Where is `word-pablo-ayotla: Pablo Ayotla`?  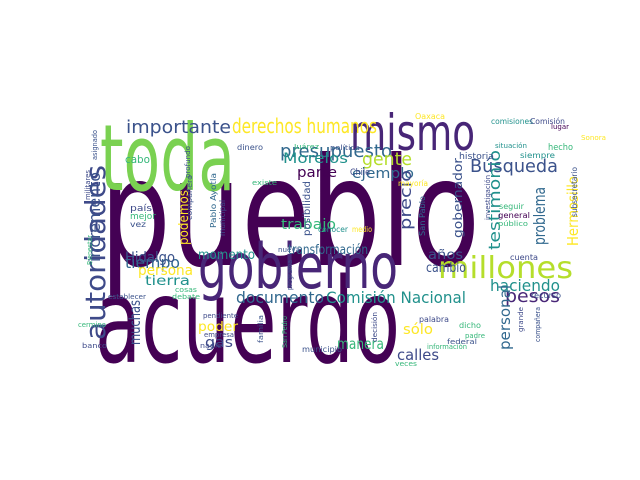
word-pablo-ayotla: Pablo Ayotla is located at coordinates (213, 200).